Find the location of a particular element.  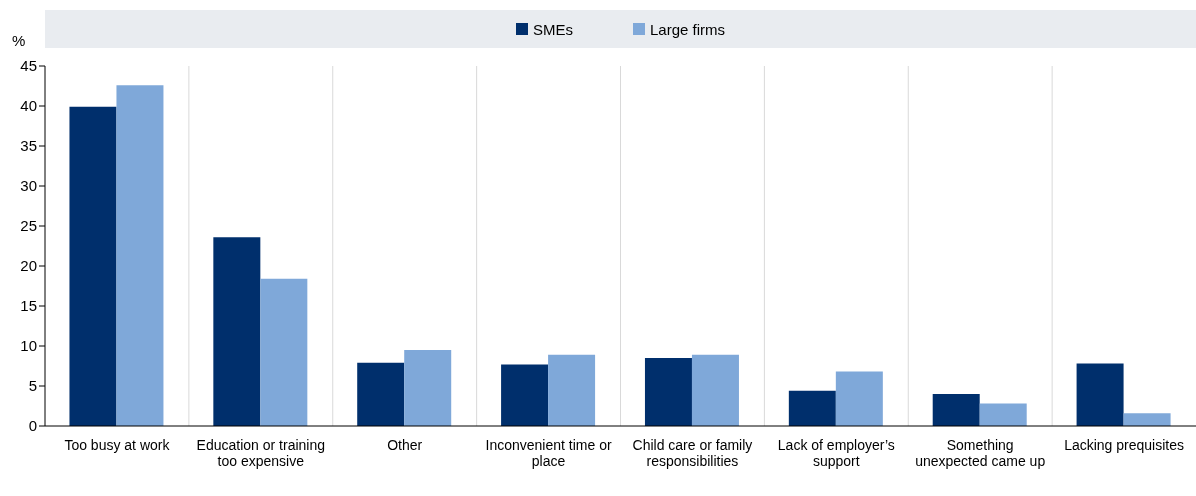

x-tick-label: Inconvenient time or place is located at coordinates (548, 453).